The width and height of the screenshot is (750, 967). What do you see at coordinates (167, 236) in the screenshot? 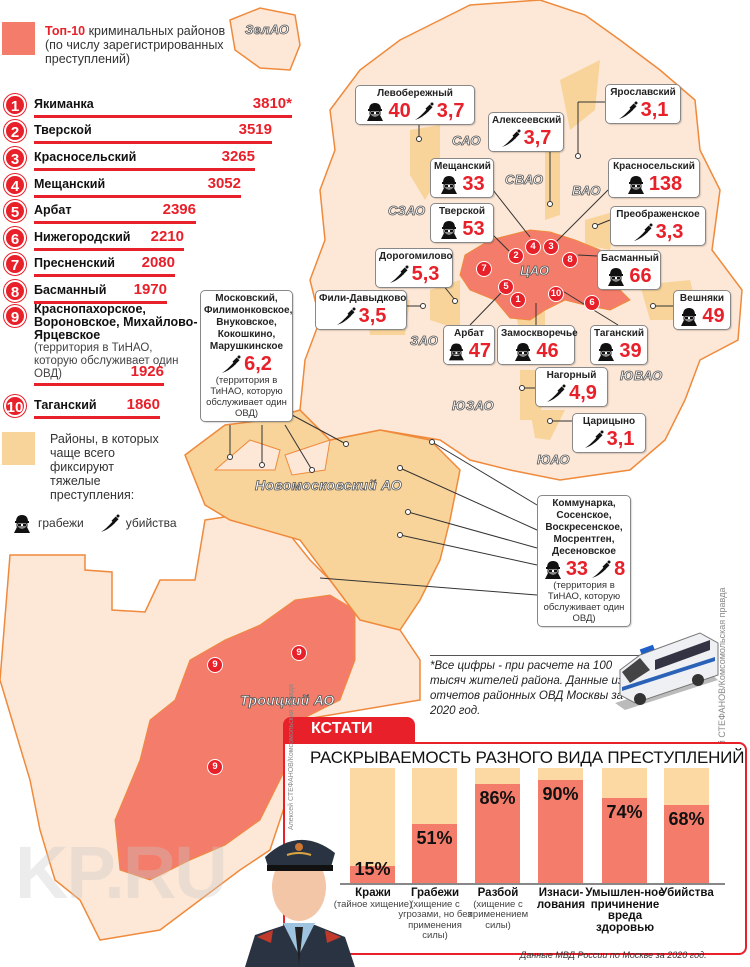
I see `crime-count: 2210` at bounding box center [167, 236].